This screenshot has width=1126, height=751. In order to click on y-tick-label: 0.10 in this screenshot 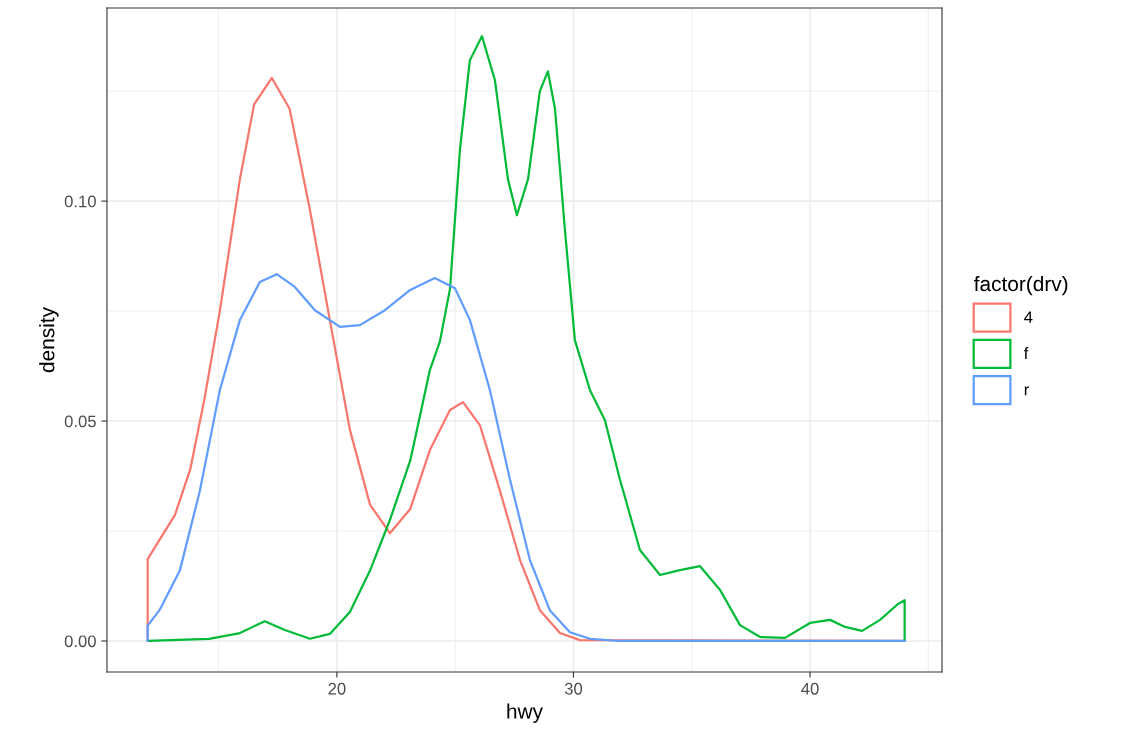, I will do `click(80, 201)`.